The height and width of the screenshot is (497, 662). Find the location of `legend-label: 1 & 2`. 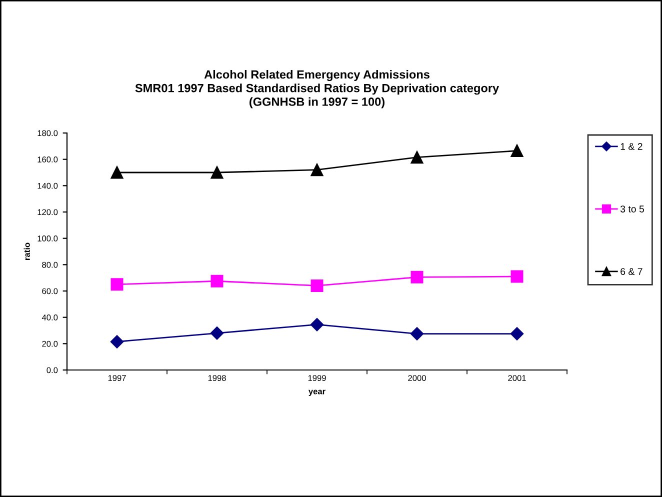

legend-label: 1 & 2 is located at coordinates (631, 146).